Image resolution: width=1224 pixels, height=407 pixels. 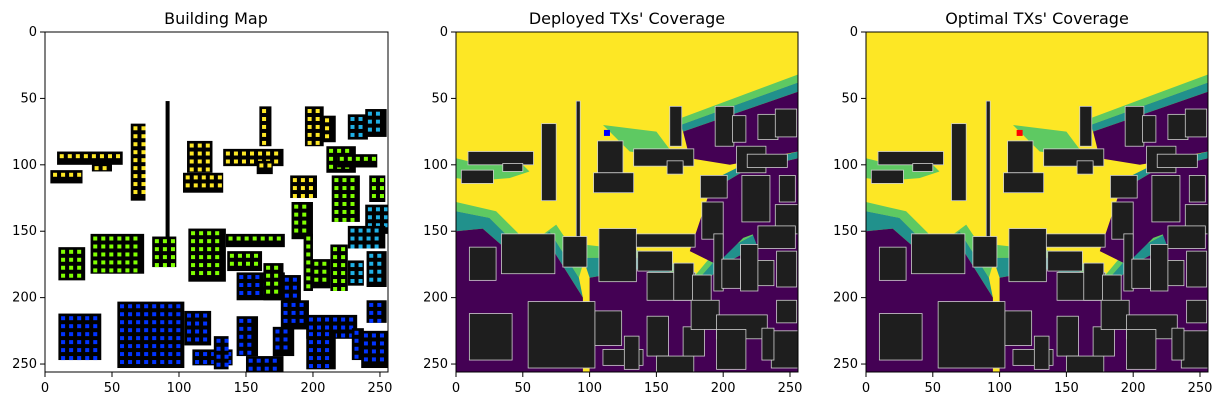 What do you see at coordinates (444, 32) in the screenshot?
I see `y-tick-label: 0` at bounding box center [444, 32].